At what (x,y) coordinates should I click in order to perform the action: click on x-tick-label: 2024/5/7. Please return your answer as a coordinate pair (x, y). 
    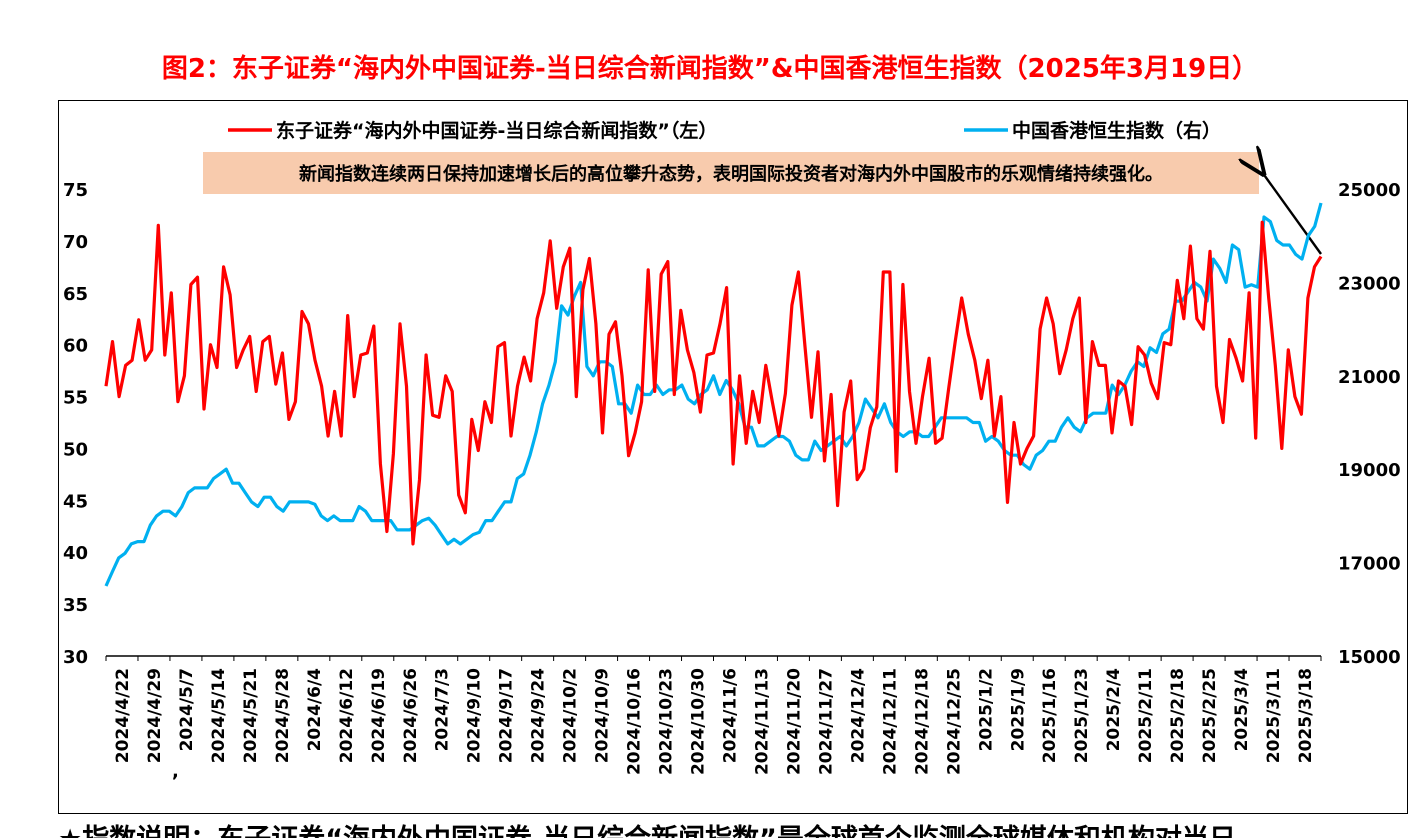
    Looking at the image, I should click on (187, 709).